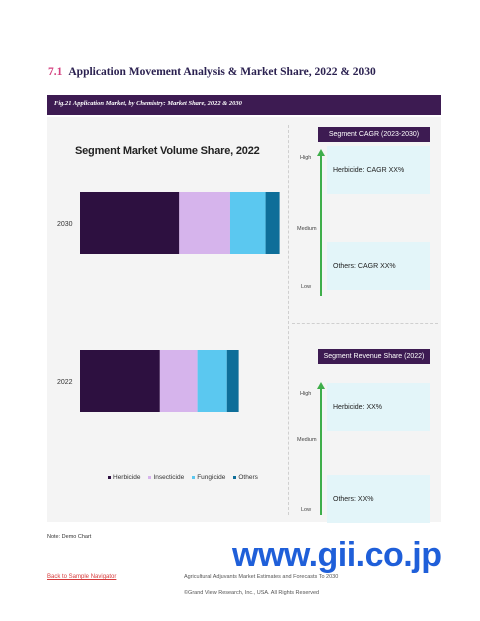  Describe the element at coordinates (306, 510) in the screenshot. I see `revenue-level-low: Low` at that location.